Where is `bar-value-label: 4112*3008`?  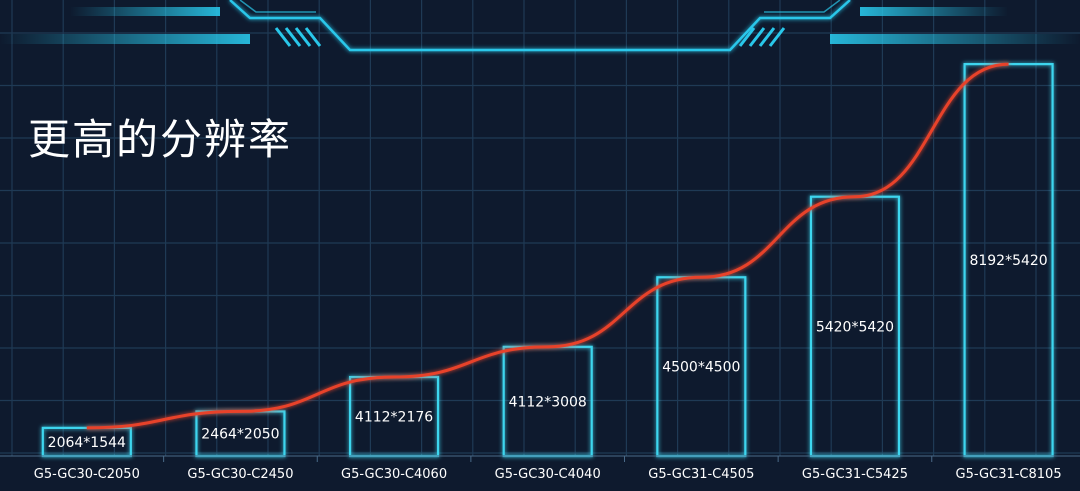
bar-value-label: 4112*3008 is located at coordinates (548, 402).